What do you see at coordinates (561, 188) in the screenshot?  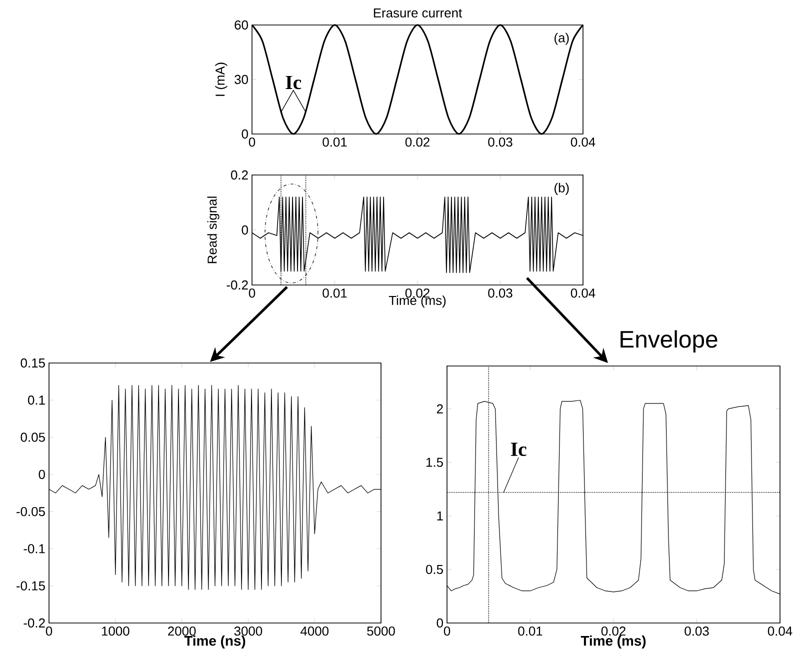 I see `annotation: (b)` at bounding box center [561, 188].